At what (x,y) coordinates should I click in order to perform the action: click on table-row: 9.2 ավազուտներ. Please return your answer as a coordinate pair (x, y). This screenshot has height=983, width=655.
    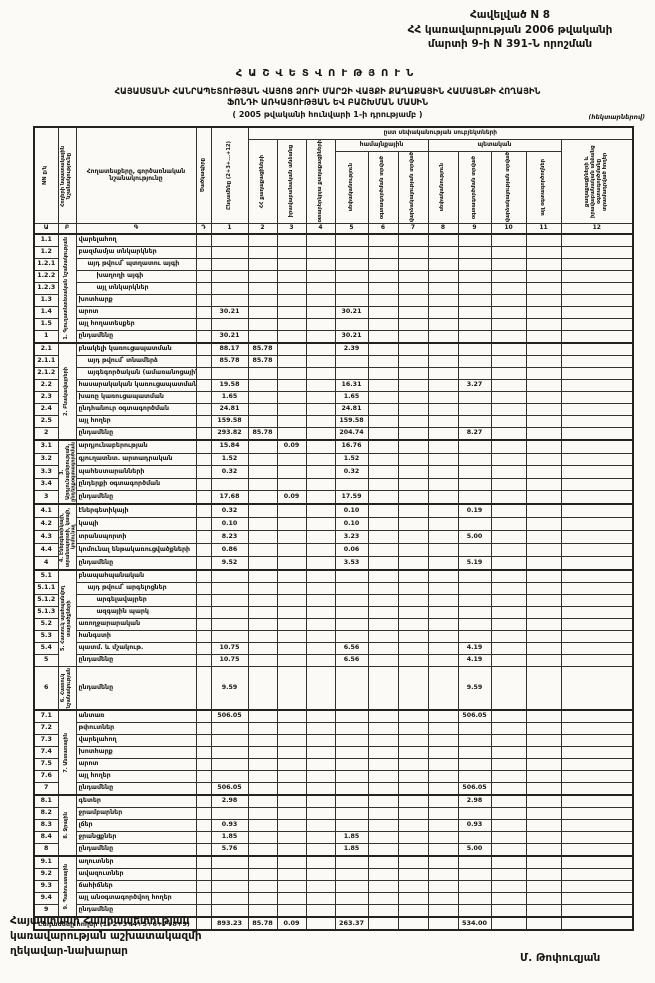
    Looking at the image, I should click on (333, 875).